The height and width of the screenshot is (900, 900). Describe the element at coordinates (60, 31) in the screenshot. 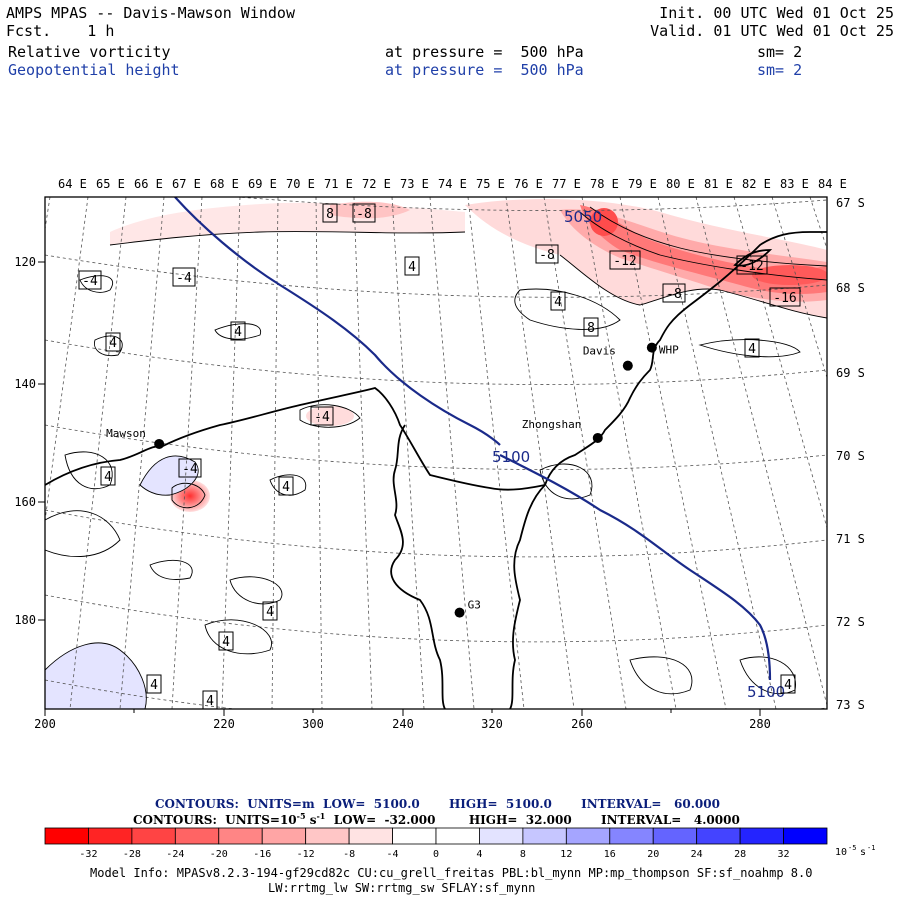

I see `forecast-hour: Fcst. 1 h` at that location.